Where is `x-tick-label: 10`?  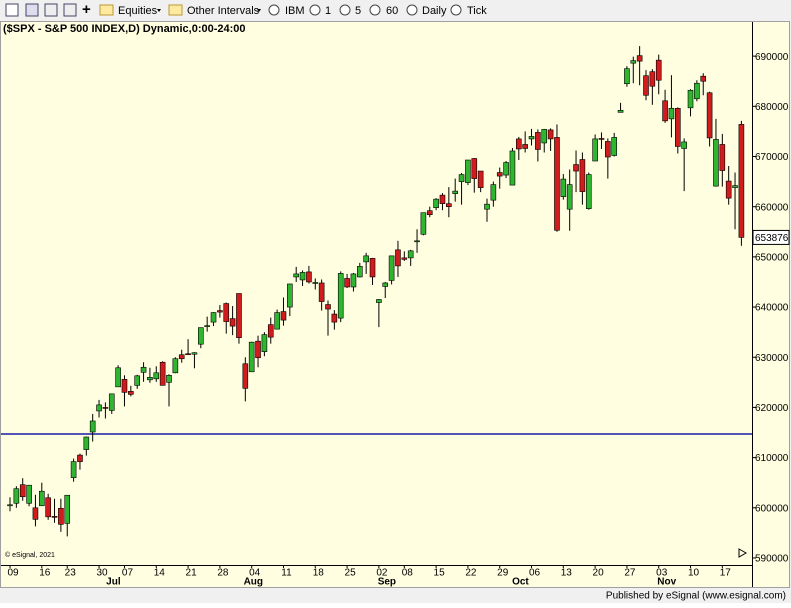 x-tick-label: 10 is located at coordinates (694, 573).